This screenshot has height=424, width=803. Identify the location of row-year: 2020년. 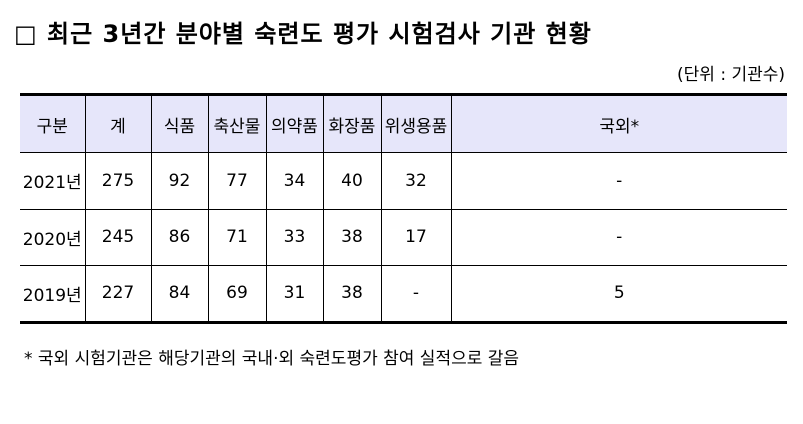
(52, 239).